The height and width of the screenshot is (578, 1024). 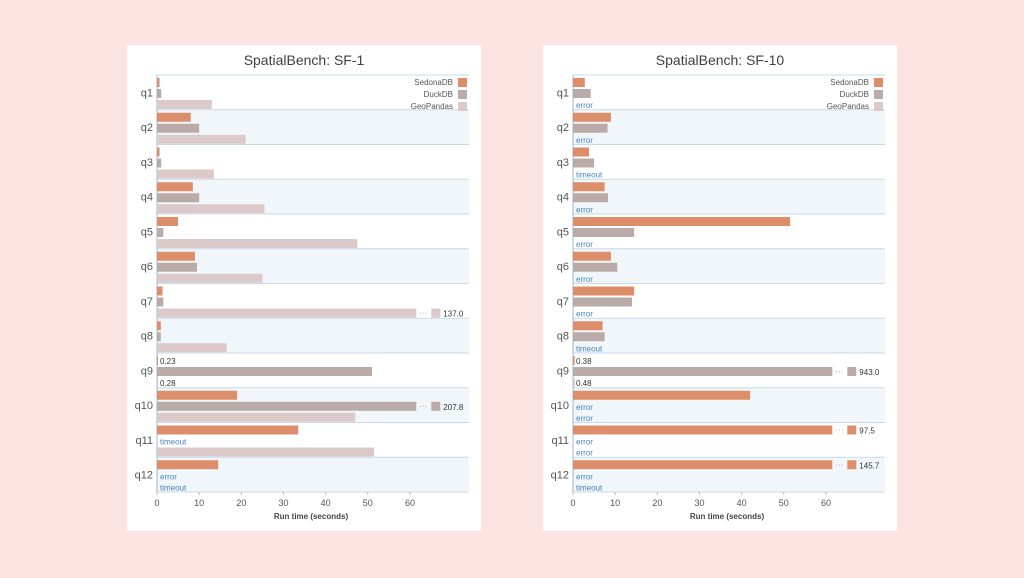 I want to click on bar-value-label: 0.38, so click(x=584, y=361).